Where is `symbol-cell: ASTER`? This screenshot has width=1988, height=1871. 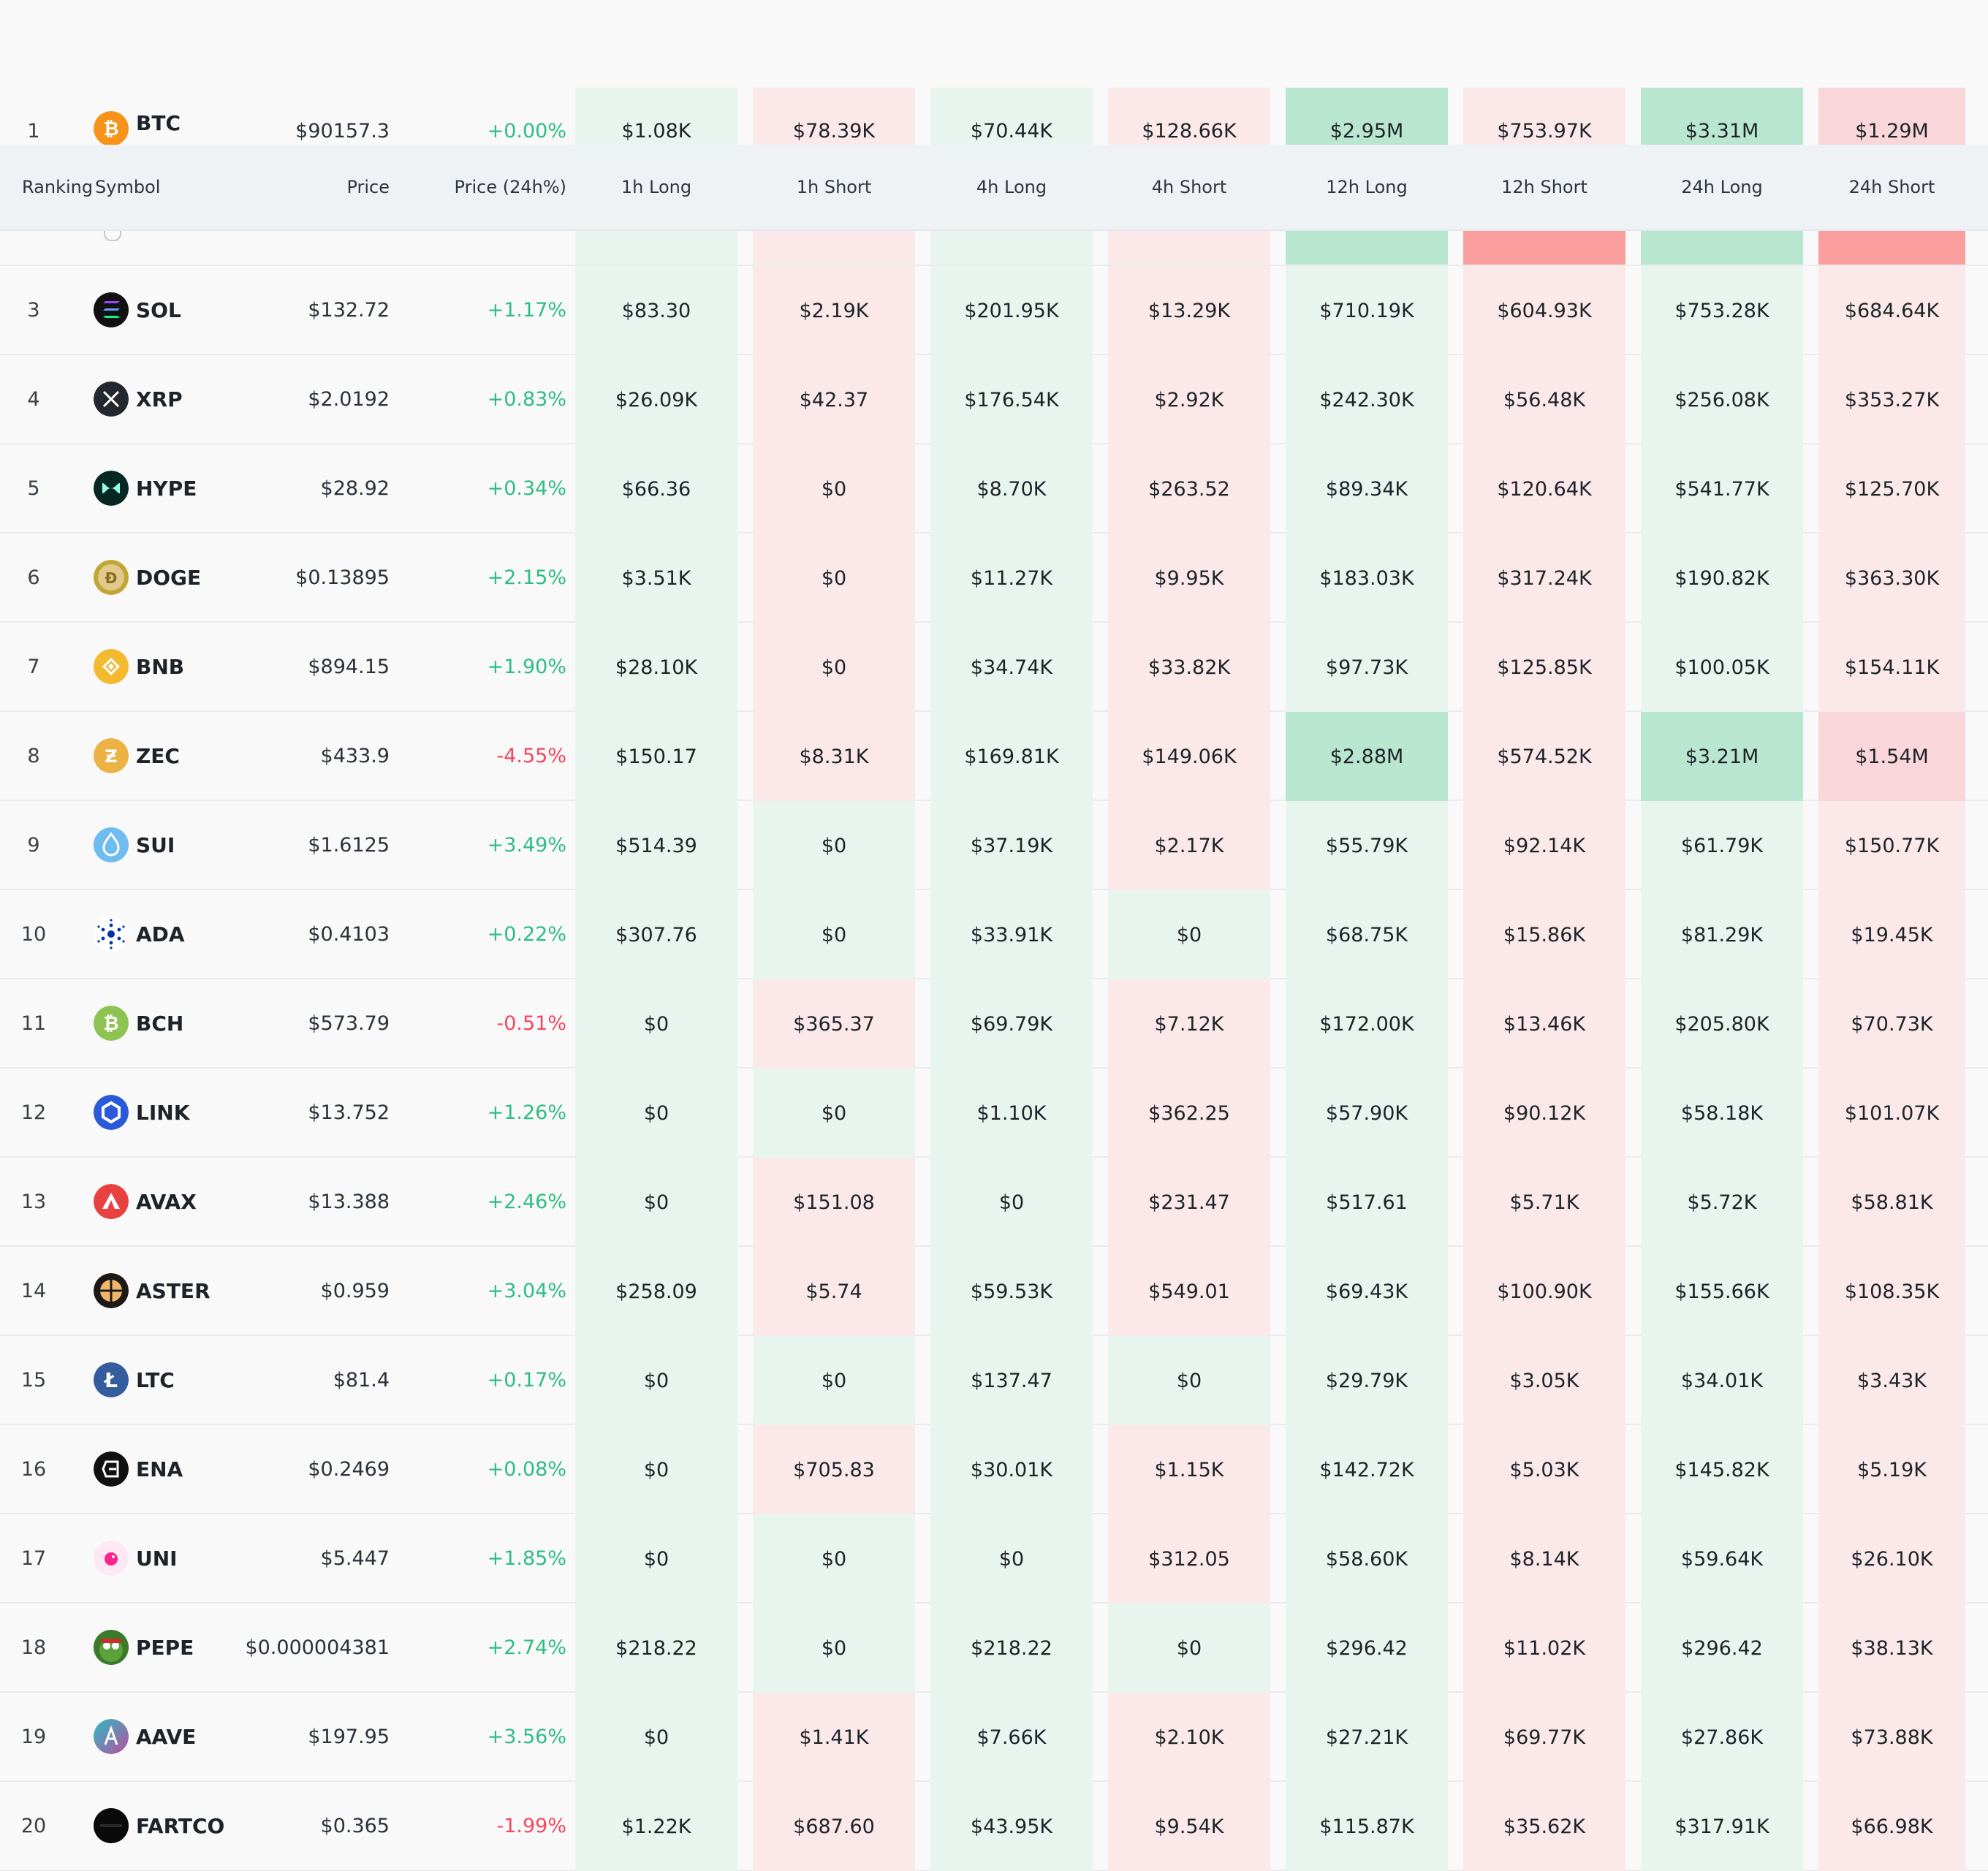 symbol-cell: ASTER is located at coordinates (178, 1291).